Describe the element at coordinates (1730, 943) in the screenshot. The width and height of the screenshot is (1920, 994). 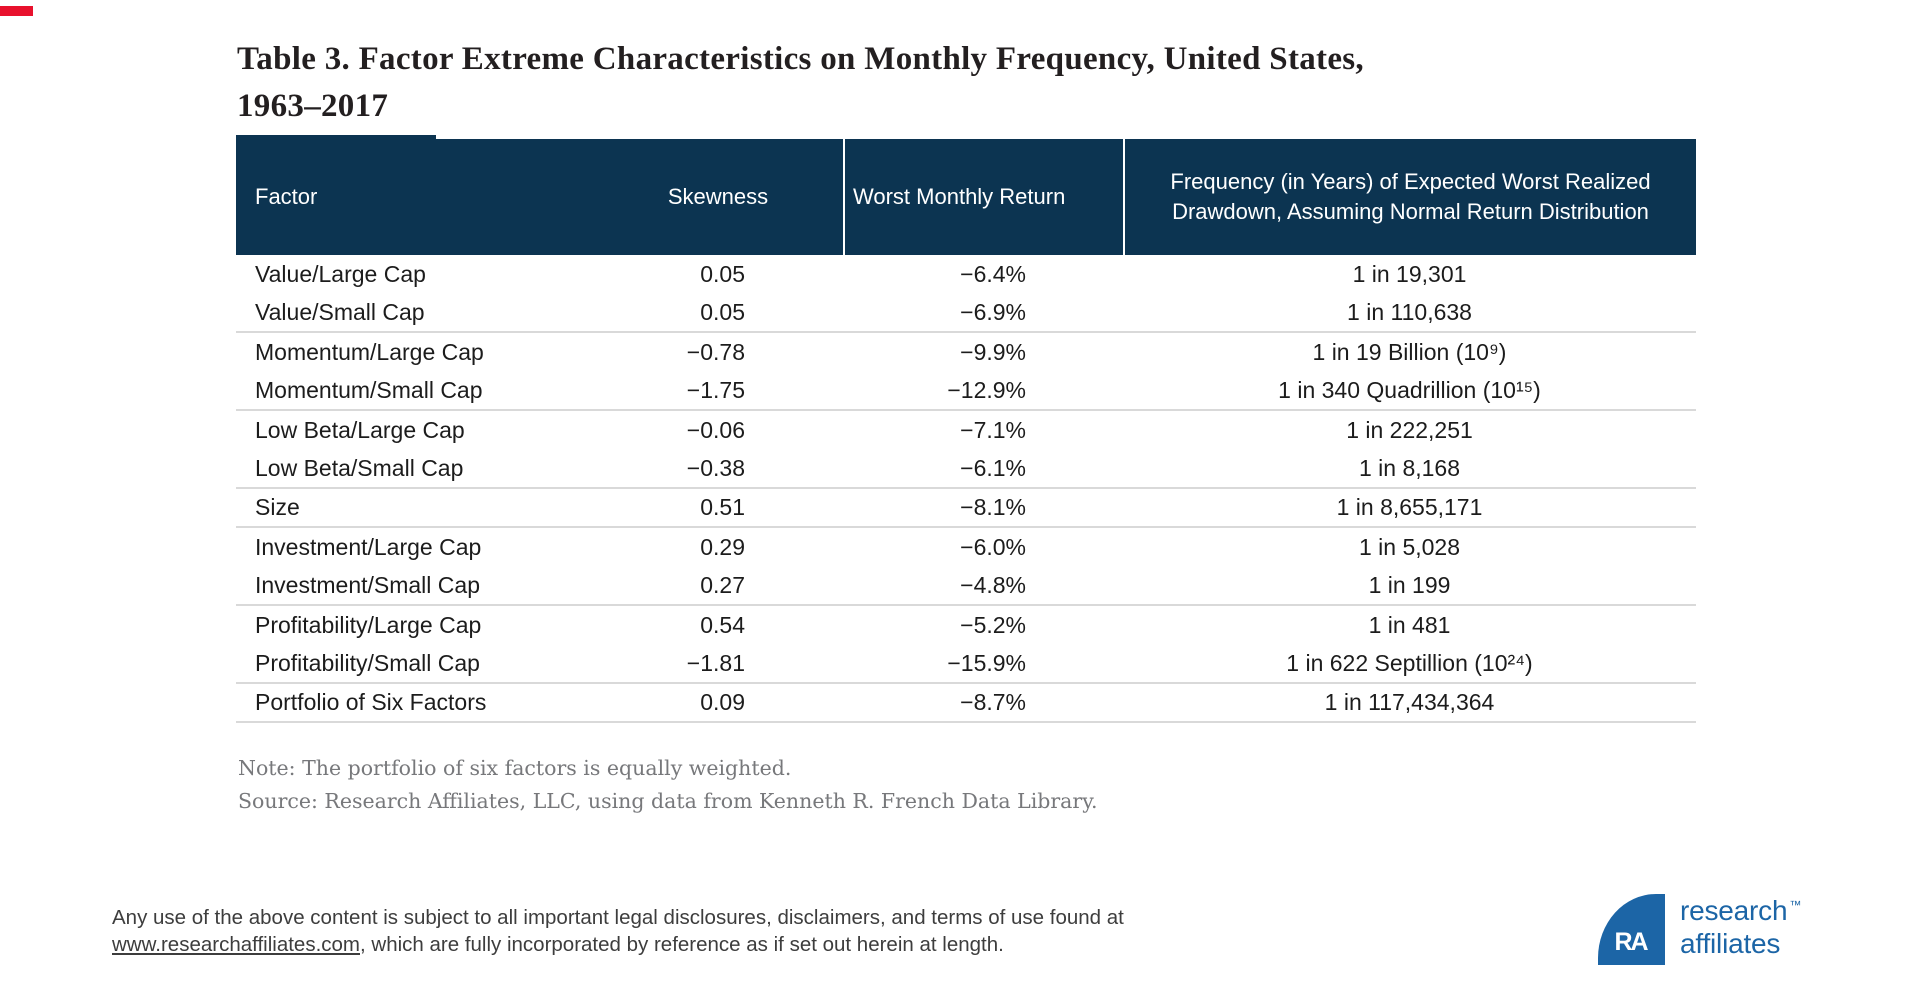
I see `logo-line2: affiliates` at that location.